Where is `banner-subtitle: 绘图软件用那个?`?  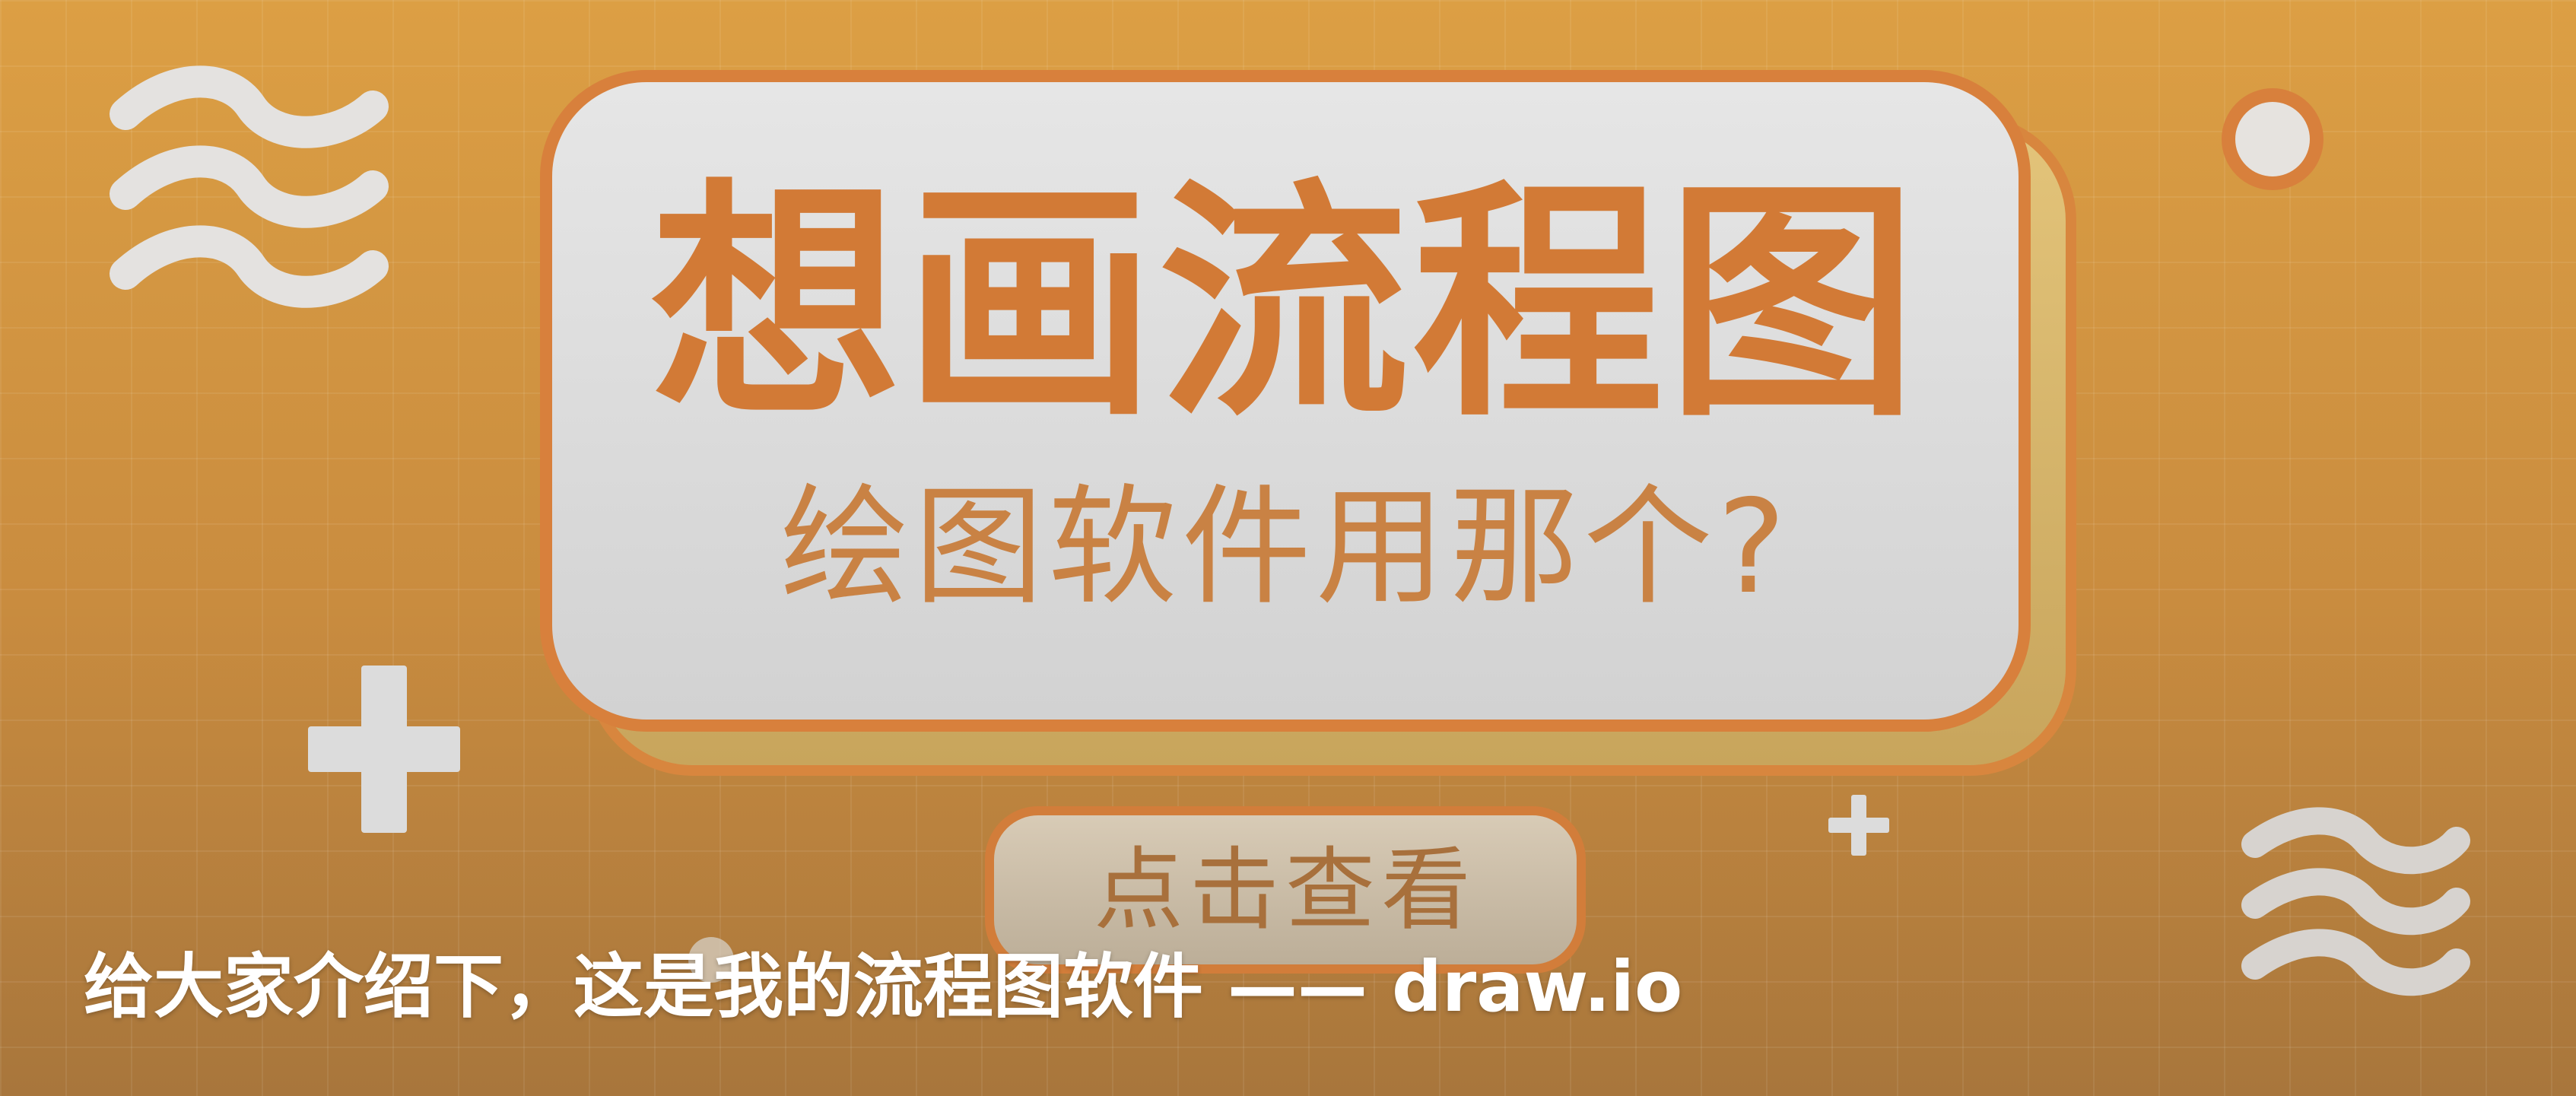
banner-subtitle: 绘图软件用那个? is located at coordinates (1285, 547).